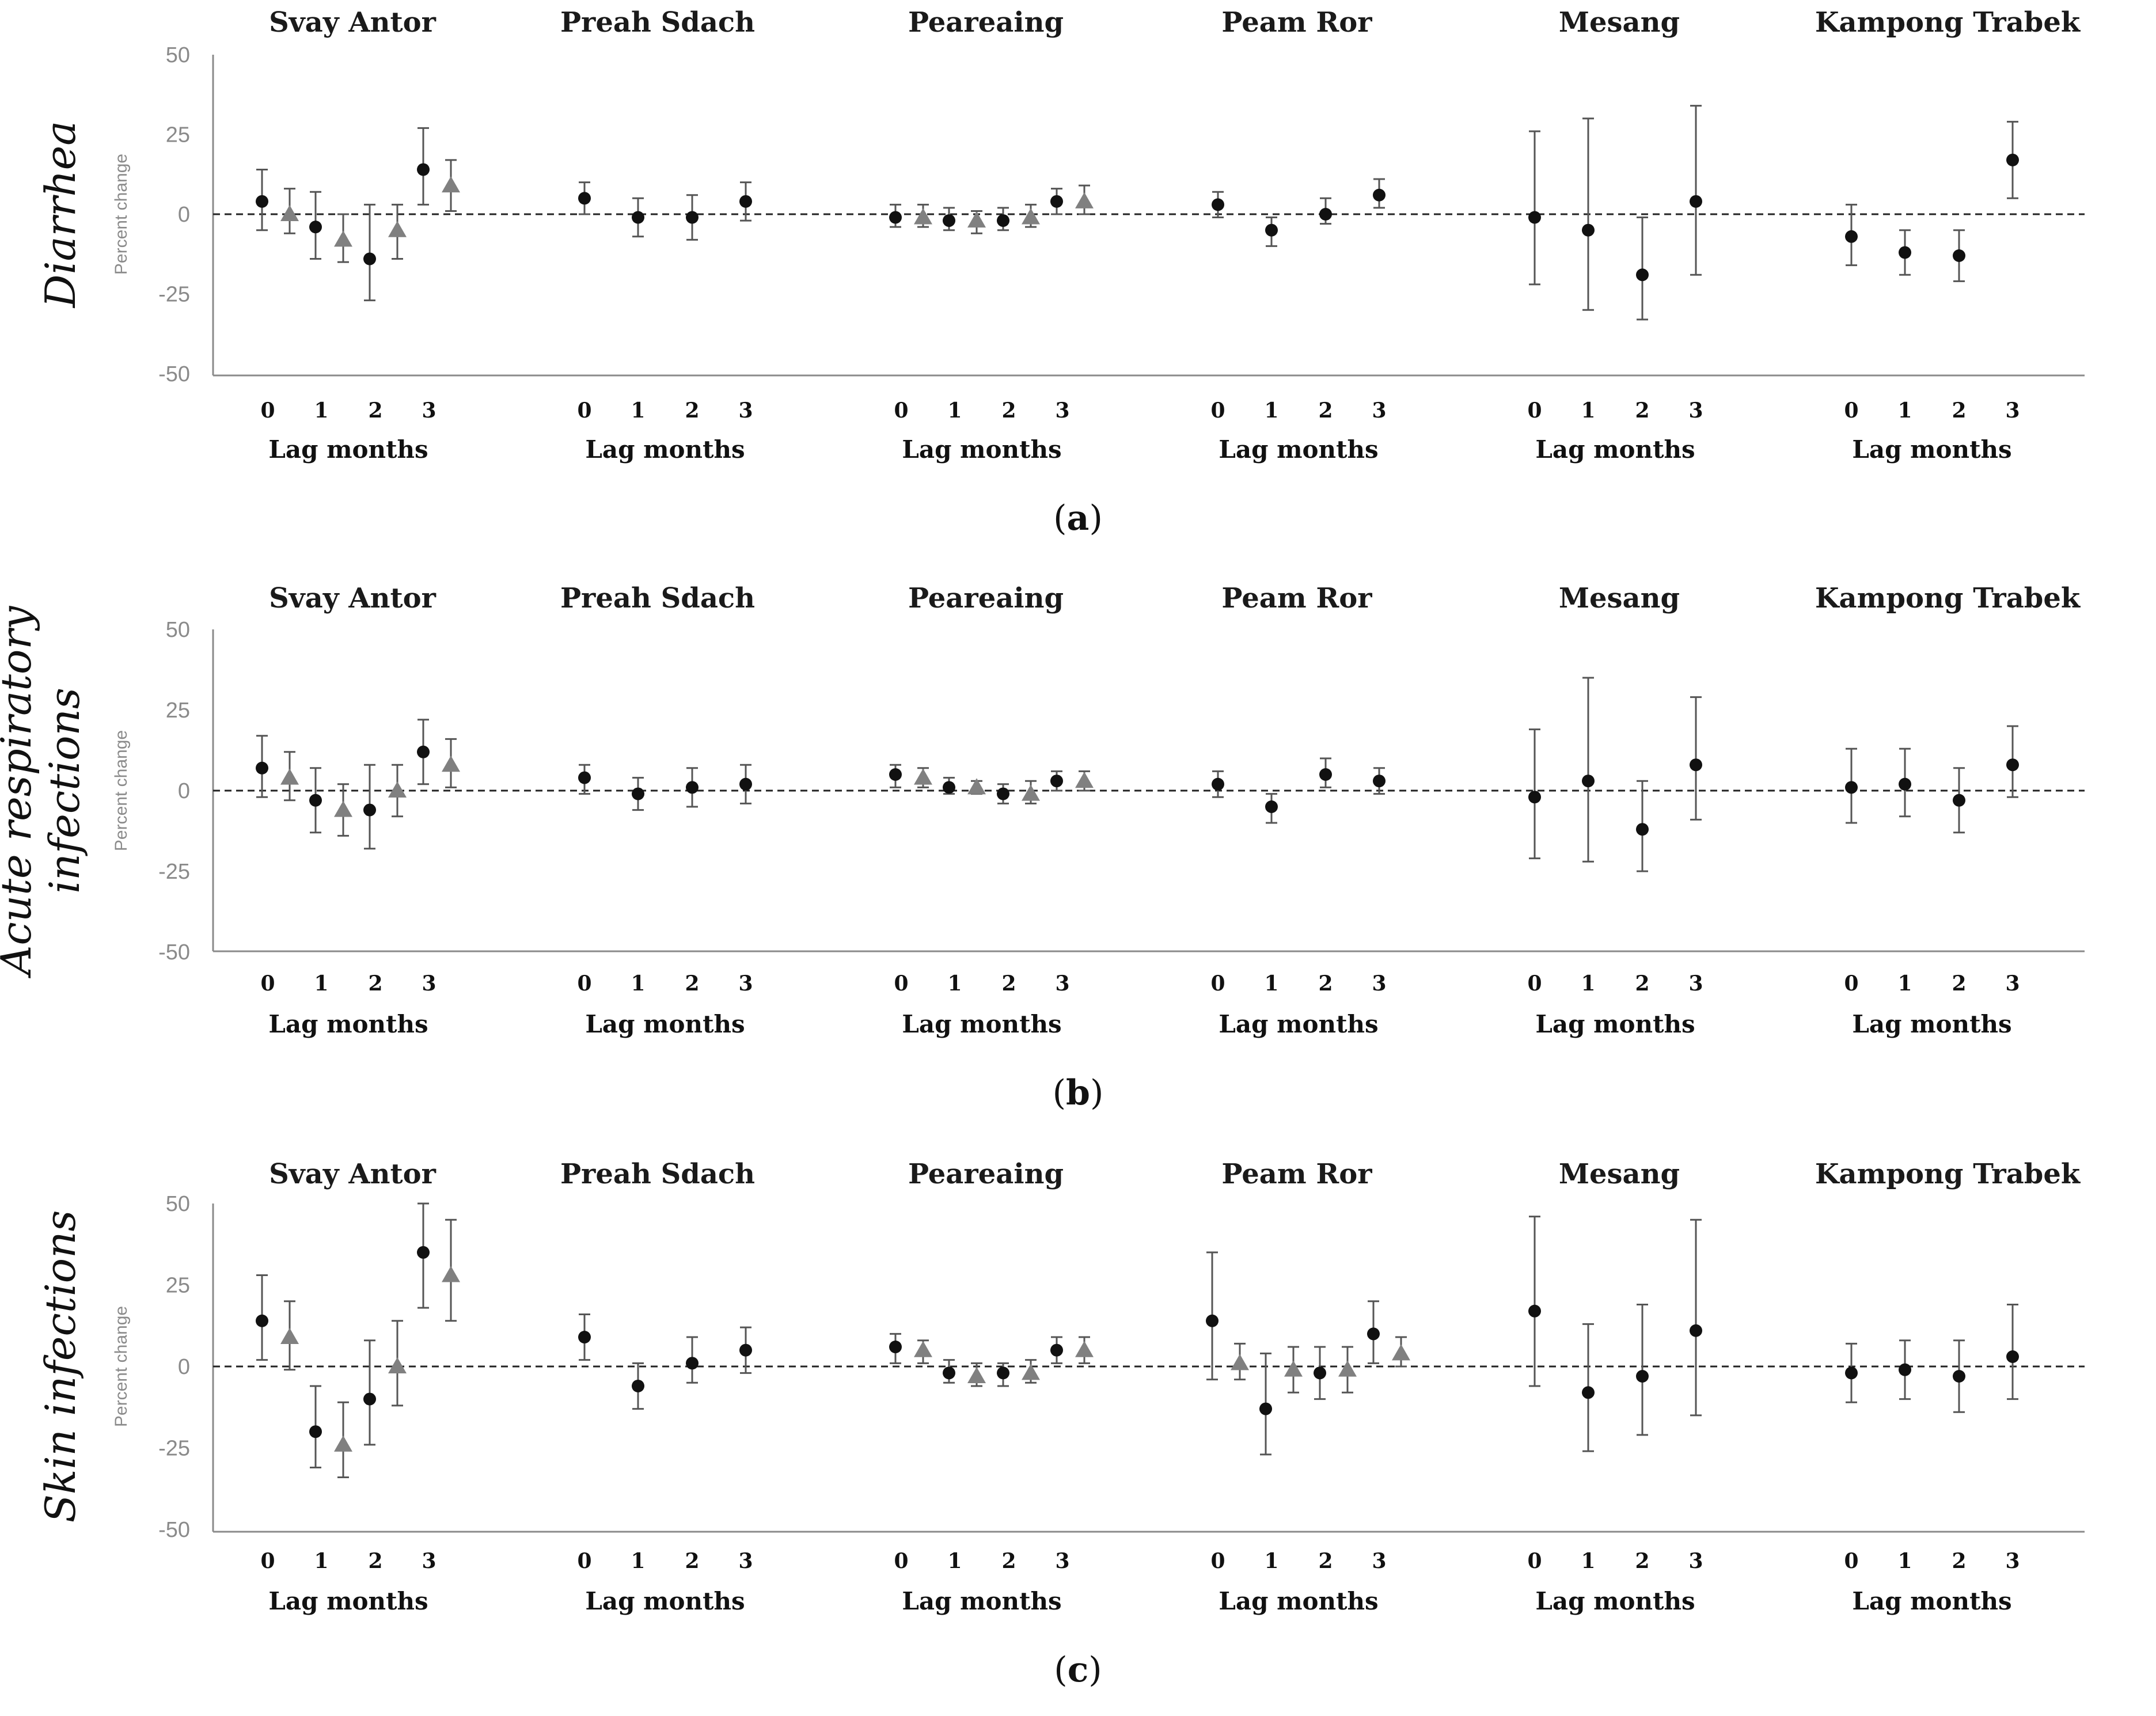  Describe the element at coordinates (44, 791) in the screenshot. I see `y-axis-label: Acute respiratory infections` at that location.